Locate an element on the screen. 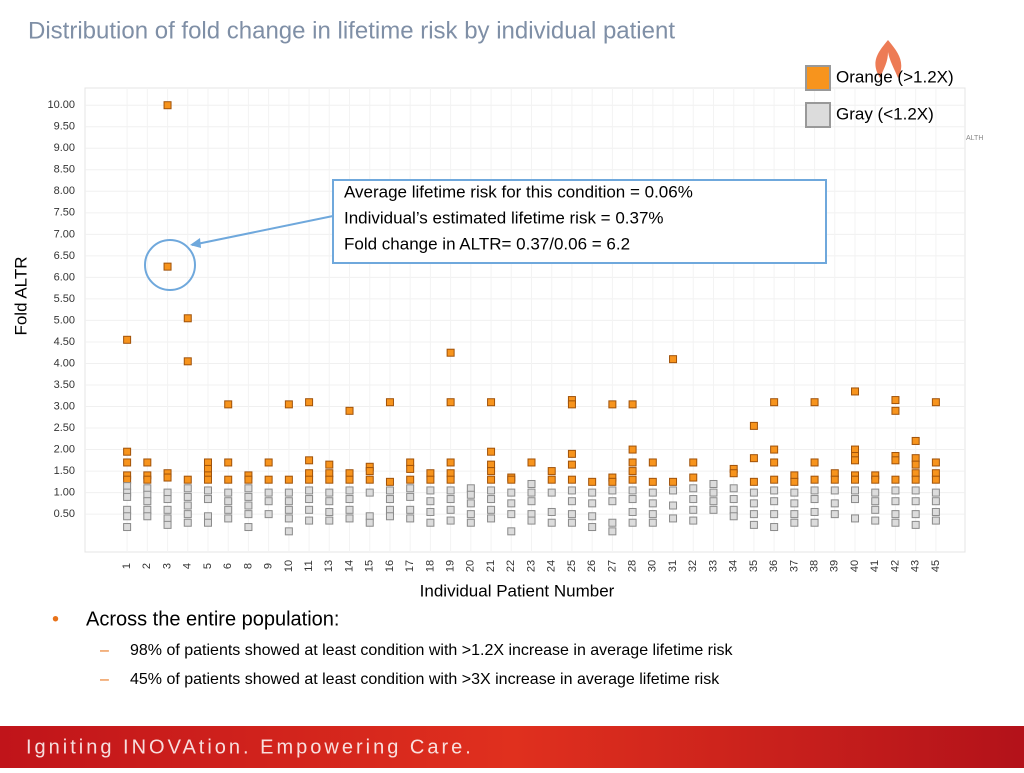 Image resolution: width=1024 pixels, height=773 pixels. x-tick-label: 11 is located at coordinates (309, 565).